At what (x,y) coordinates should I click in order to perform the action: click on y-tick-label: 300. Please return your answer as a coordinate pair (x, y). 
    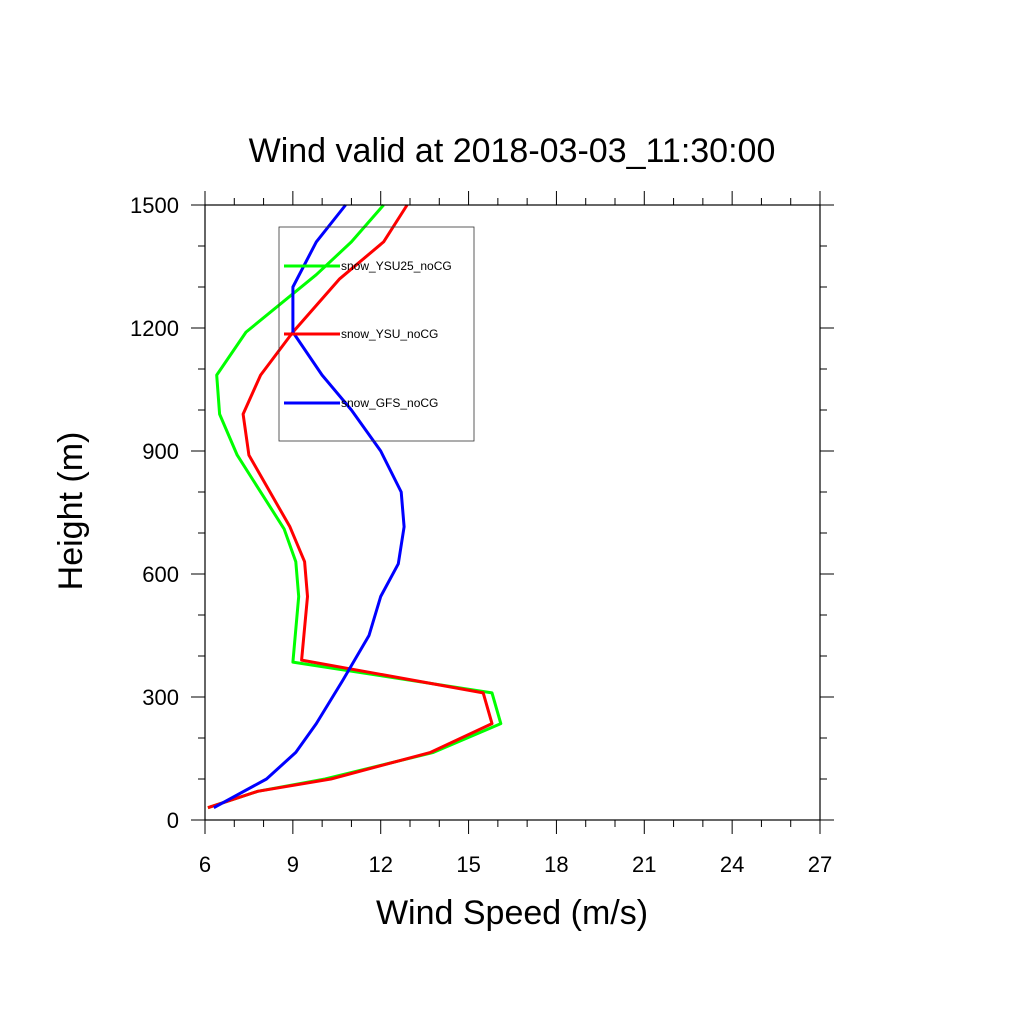
    Looking at the image, I should click on (160, 697).